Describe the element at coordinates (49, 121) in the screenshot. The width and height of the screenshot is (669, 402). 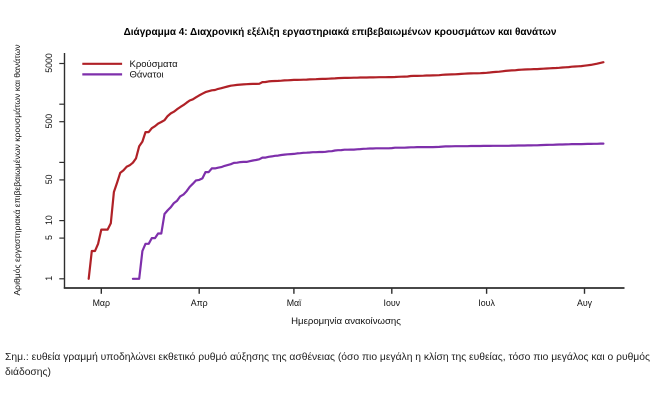
I see `svg-text: 500` at that location.